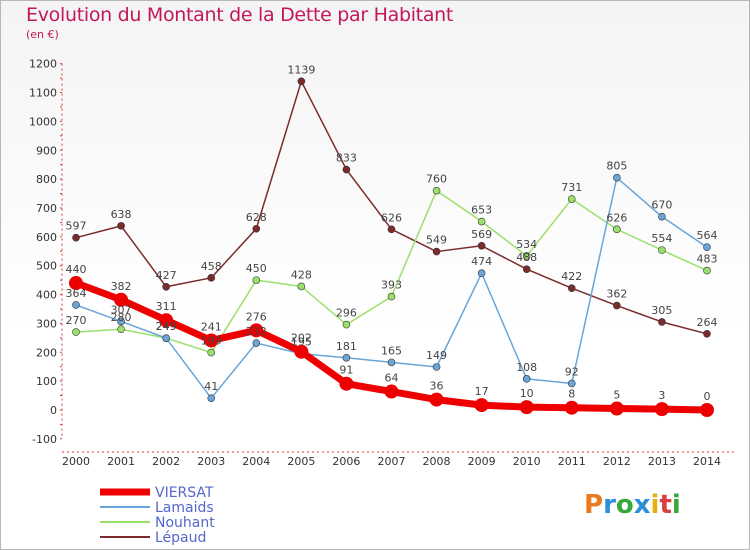 The image size is (750, 550). What do you see at coordinates (121, 461) in the screenshot?
I see `x-tick-label: 2001` at bounding box center [121, 461].